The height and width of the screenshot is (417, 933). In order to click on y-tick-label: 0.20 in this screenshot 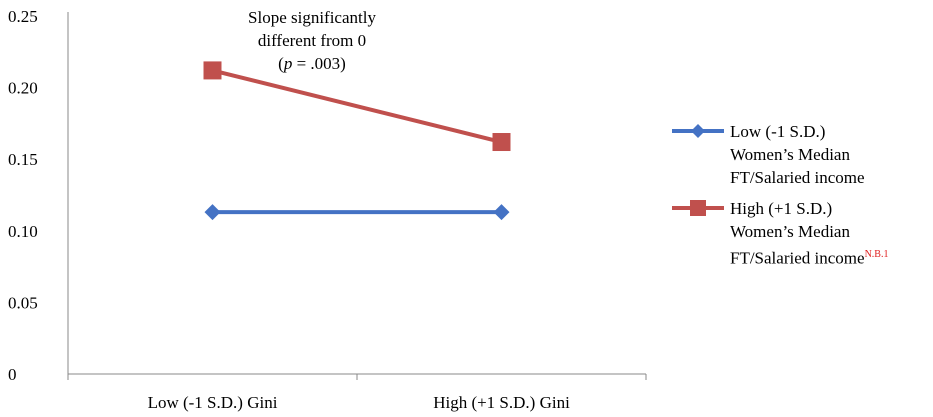, I will do `click(23, 88)`.